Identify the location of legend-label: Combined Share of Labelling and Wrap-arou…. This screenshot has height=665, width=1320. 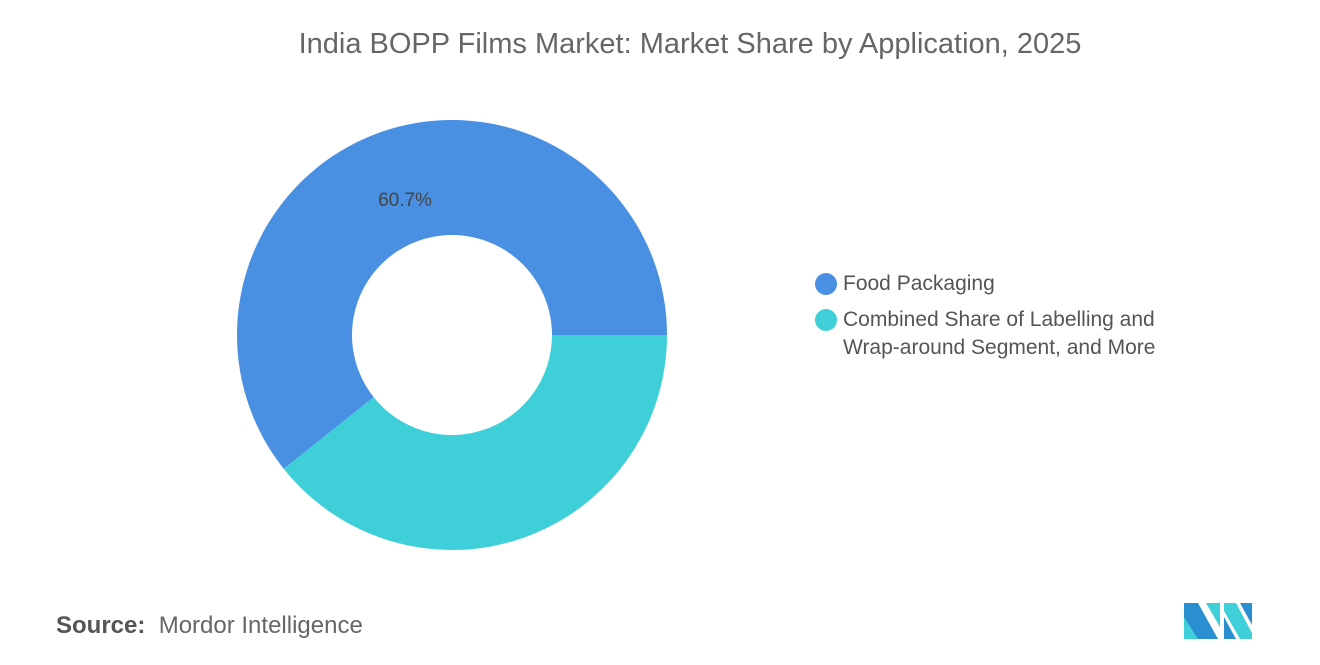
(999, 334).